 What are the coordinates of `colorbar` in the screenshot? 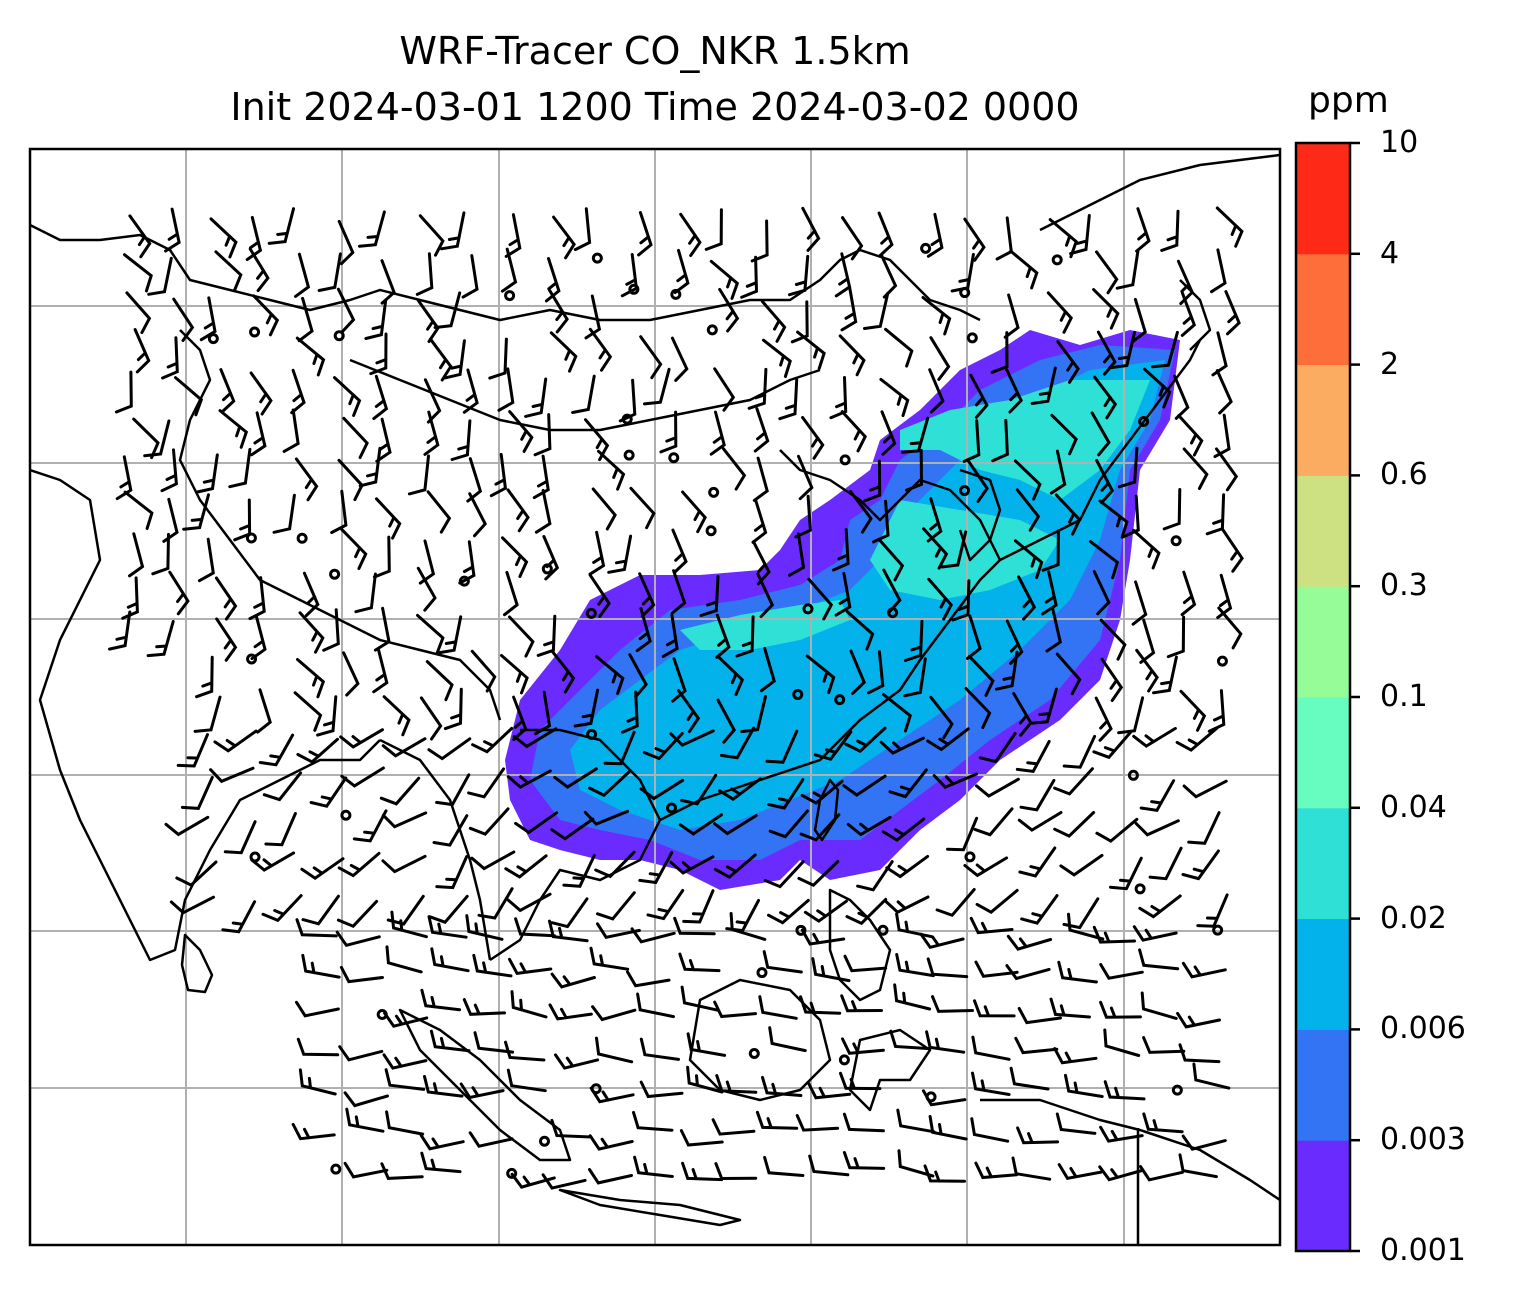 It's located at (1327, 697).